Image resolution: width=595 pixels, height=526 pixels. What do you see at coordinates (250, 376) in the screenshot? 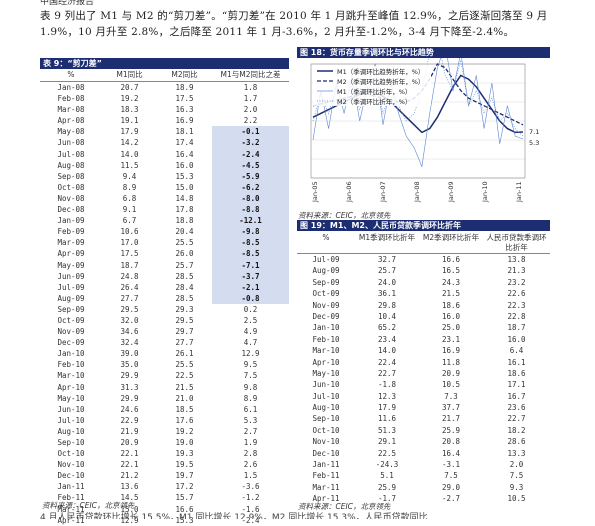
I see `table-cell: 7.5` at bounding box center [250, 376].